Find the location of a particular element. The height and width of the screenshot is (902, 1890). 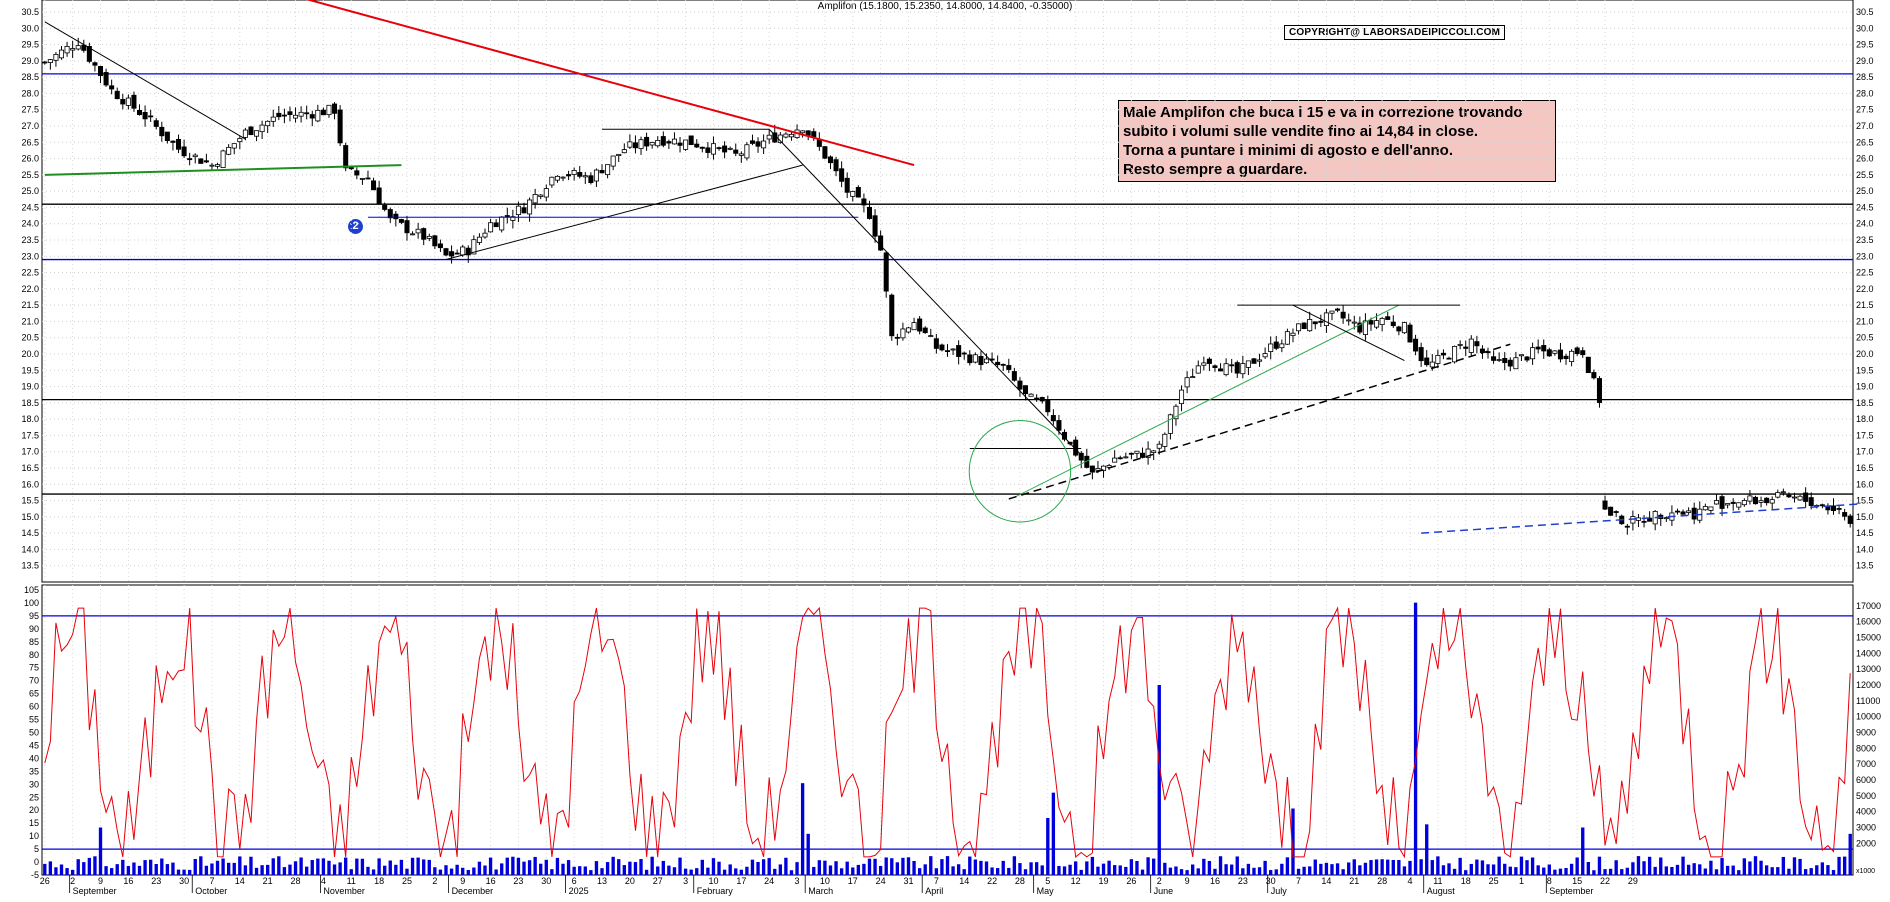

oscillator-y-tick: 85 is located at coordinates (34, 642).